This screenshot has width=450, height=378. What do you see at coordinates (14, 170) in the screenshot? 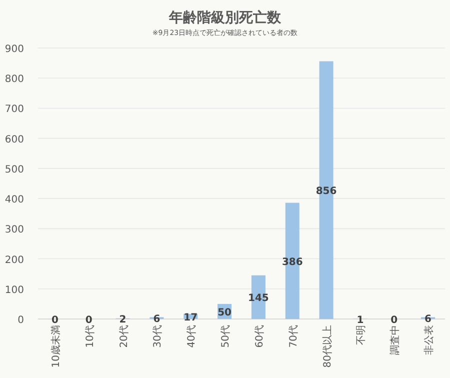
I see `y-tick-label: 500` at bounding box center [14, 170].